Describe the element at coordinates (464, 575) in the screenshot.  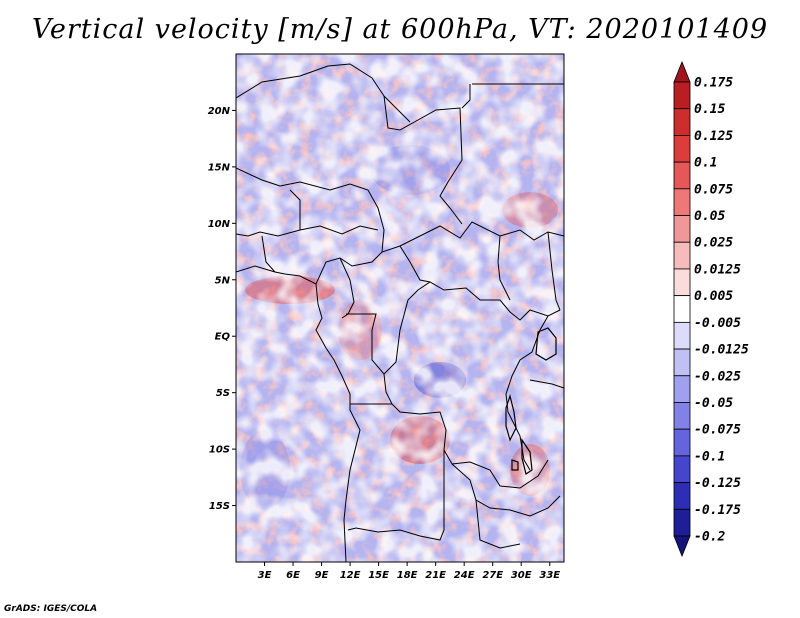
I see `lon-tick-label: 24E` at that location.